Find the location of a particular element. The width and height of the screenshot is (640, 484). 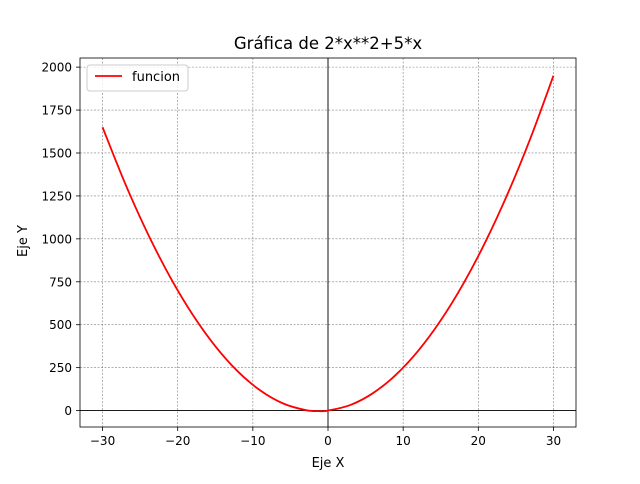

y-tick-label: 0 is located at coordinates (68, 411).